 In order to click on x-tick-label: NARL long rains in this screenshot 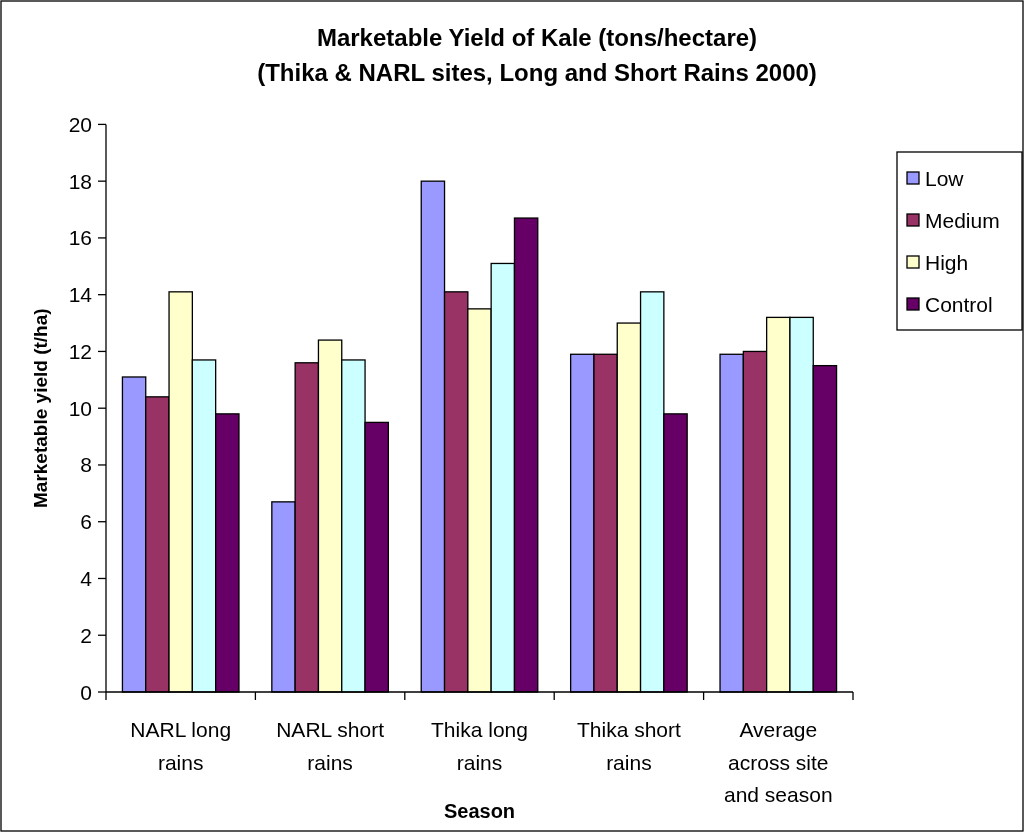, I will do `click(181, 746)`.